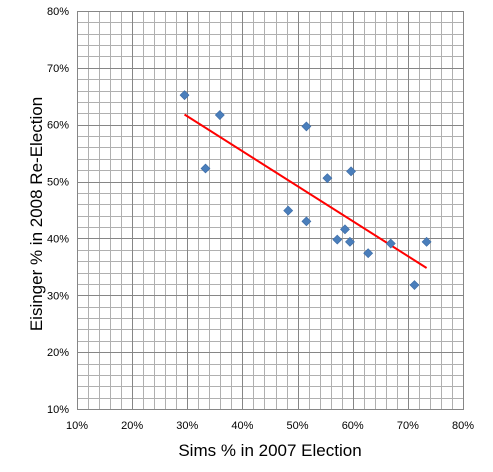 The width and height of the screenshot is (493, 472). Describe the element at coordinates (408, 426) in the screenshot. I see `x-tick-label: 70%` at that location.